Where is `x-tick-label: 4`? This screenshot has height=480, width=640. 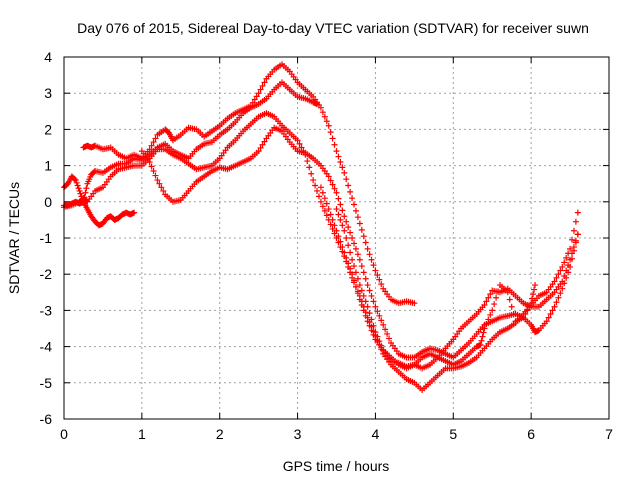 x-tick-label: 4 is located at coordinates (376, 434).